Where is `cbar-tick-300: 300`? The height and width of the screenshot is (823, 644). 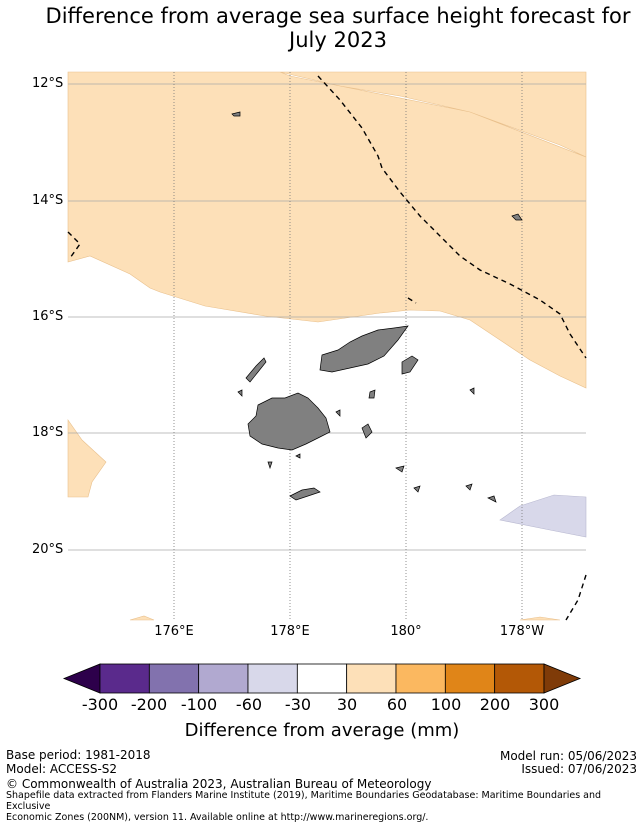
cbar-tick-300: 300 is located at coordinates (544, 704).